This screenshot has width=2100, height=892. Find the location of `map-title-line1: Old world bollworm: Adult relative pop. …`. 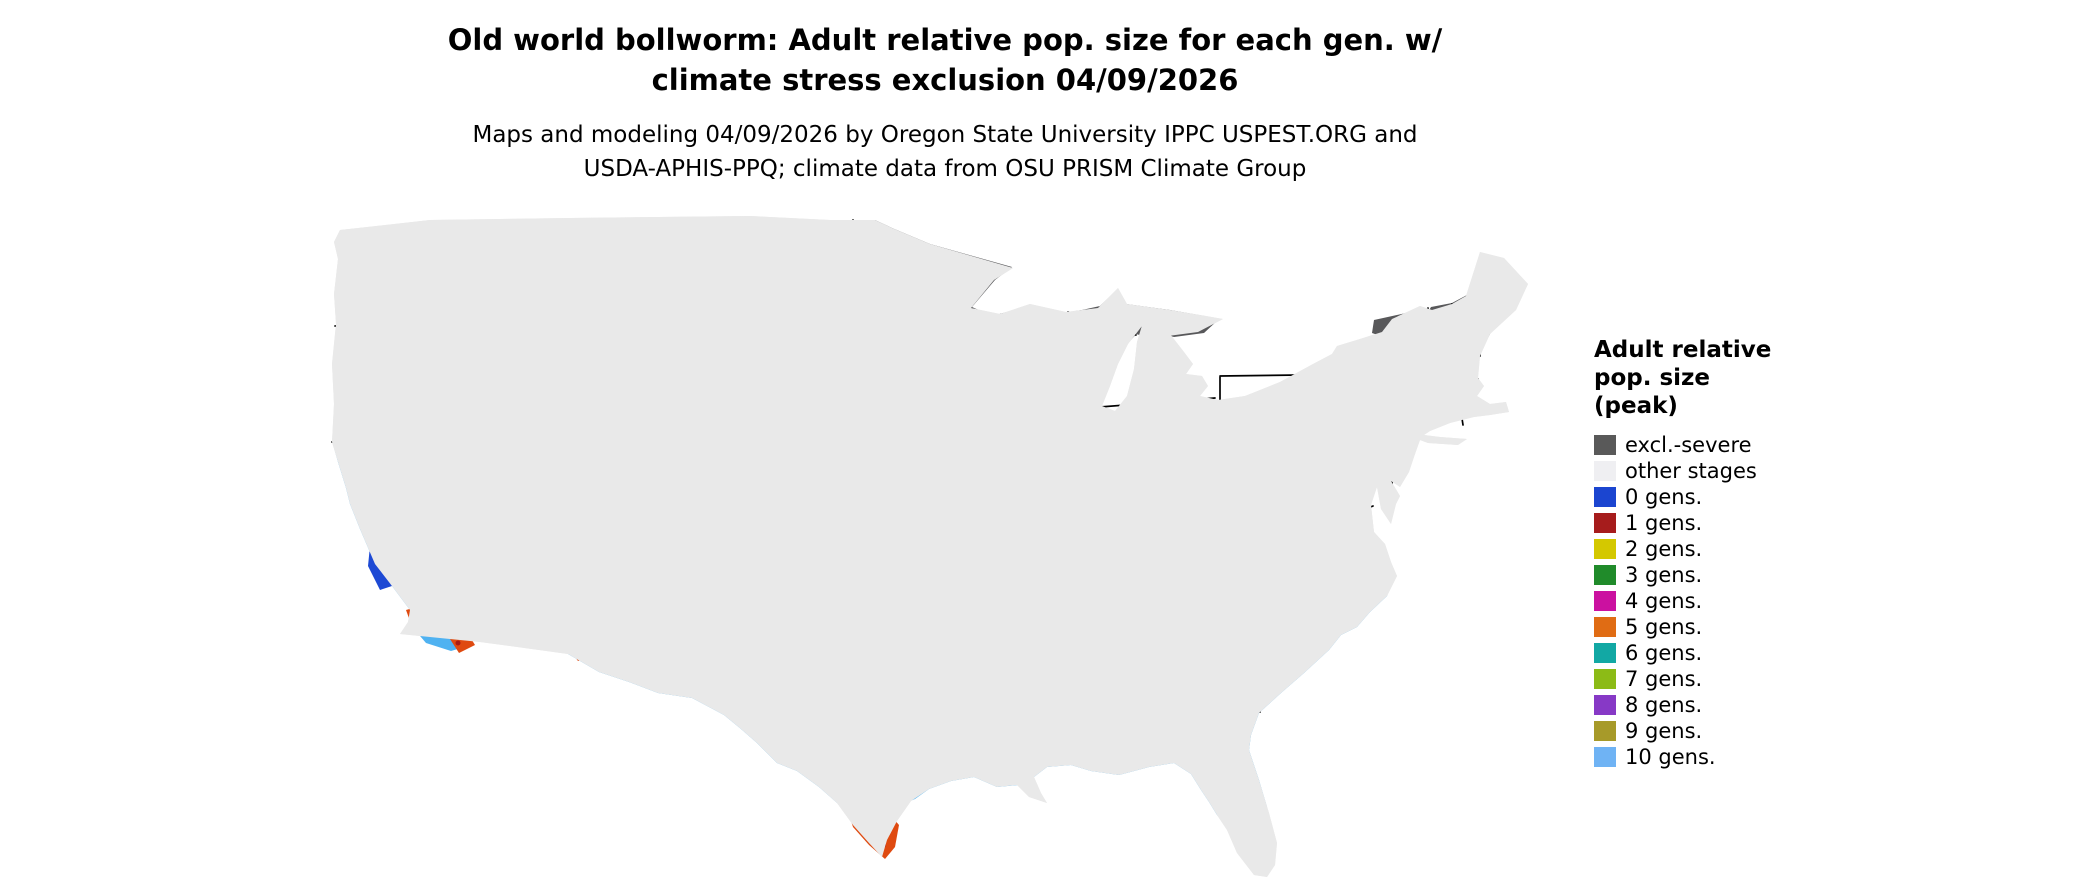

map-title-line1: Old world bollworm: Adult relative pop. … is located at coordinates (945, 40).